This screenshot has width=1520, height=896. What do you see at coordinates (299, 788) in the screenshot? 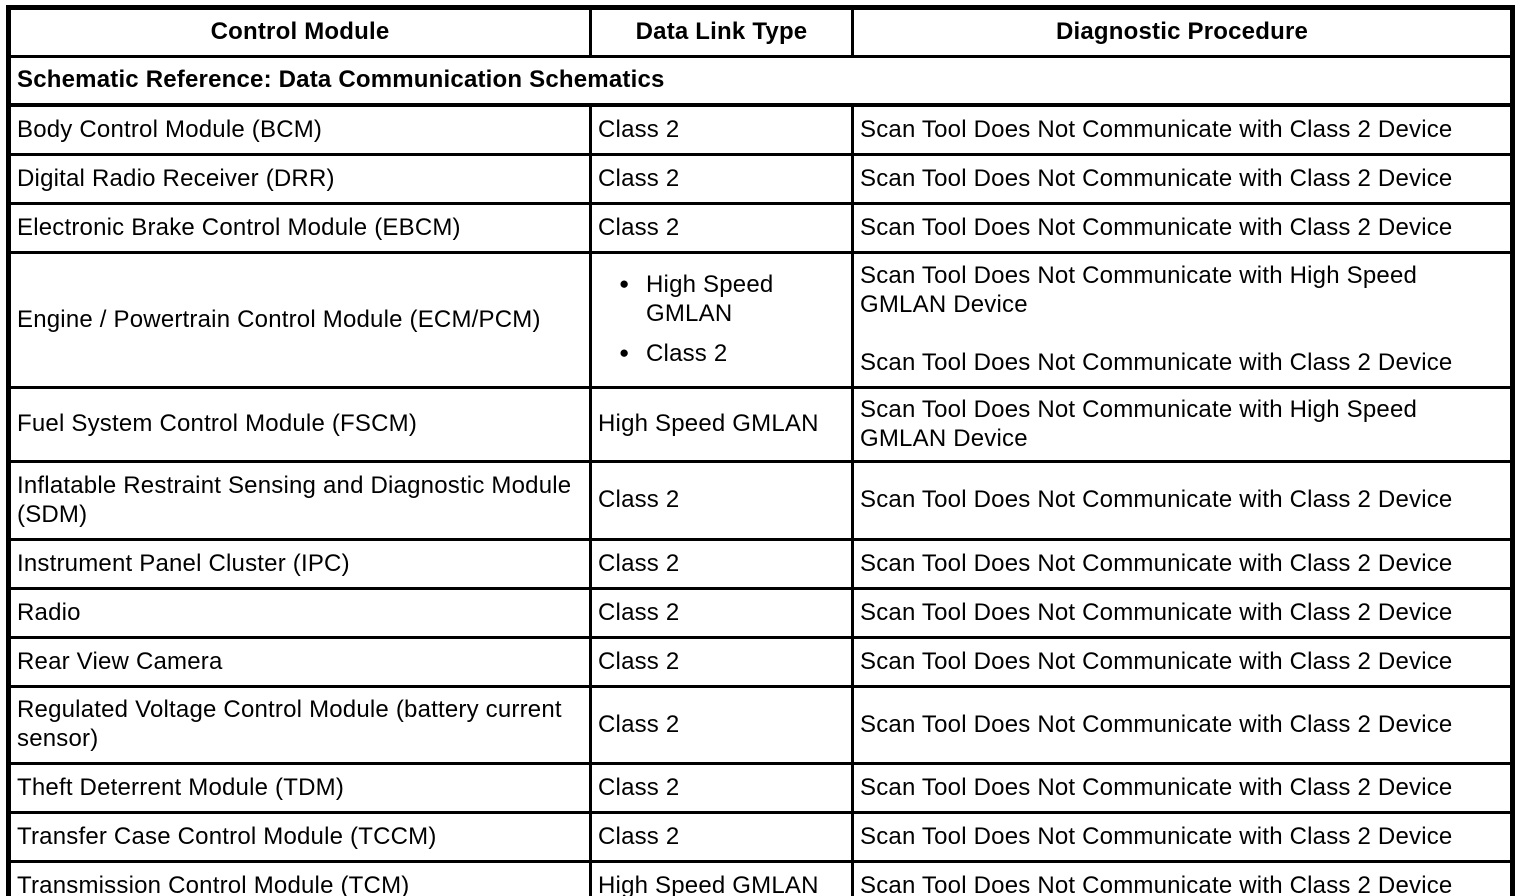
I see `control-module-cell: Theft Deterrent Module (TDM)` at bounding box center [299, 788].